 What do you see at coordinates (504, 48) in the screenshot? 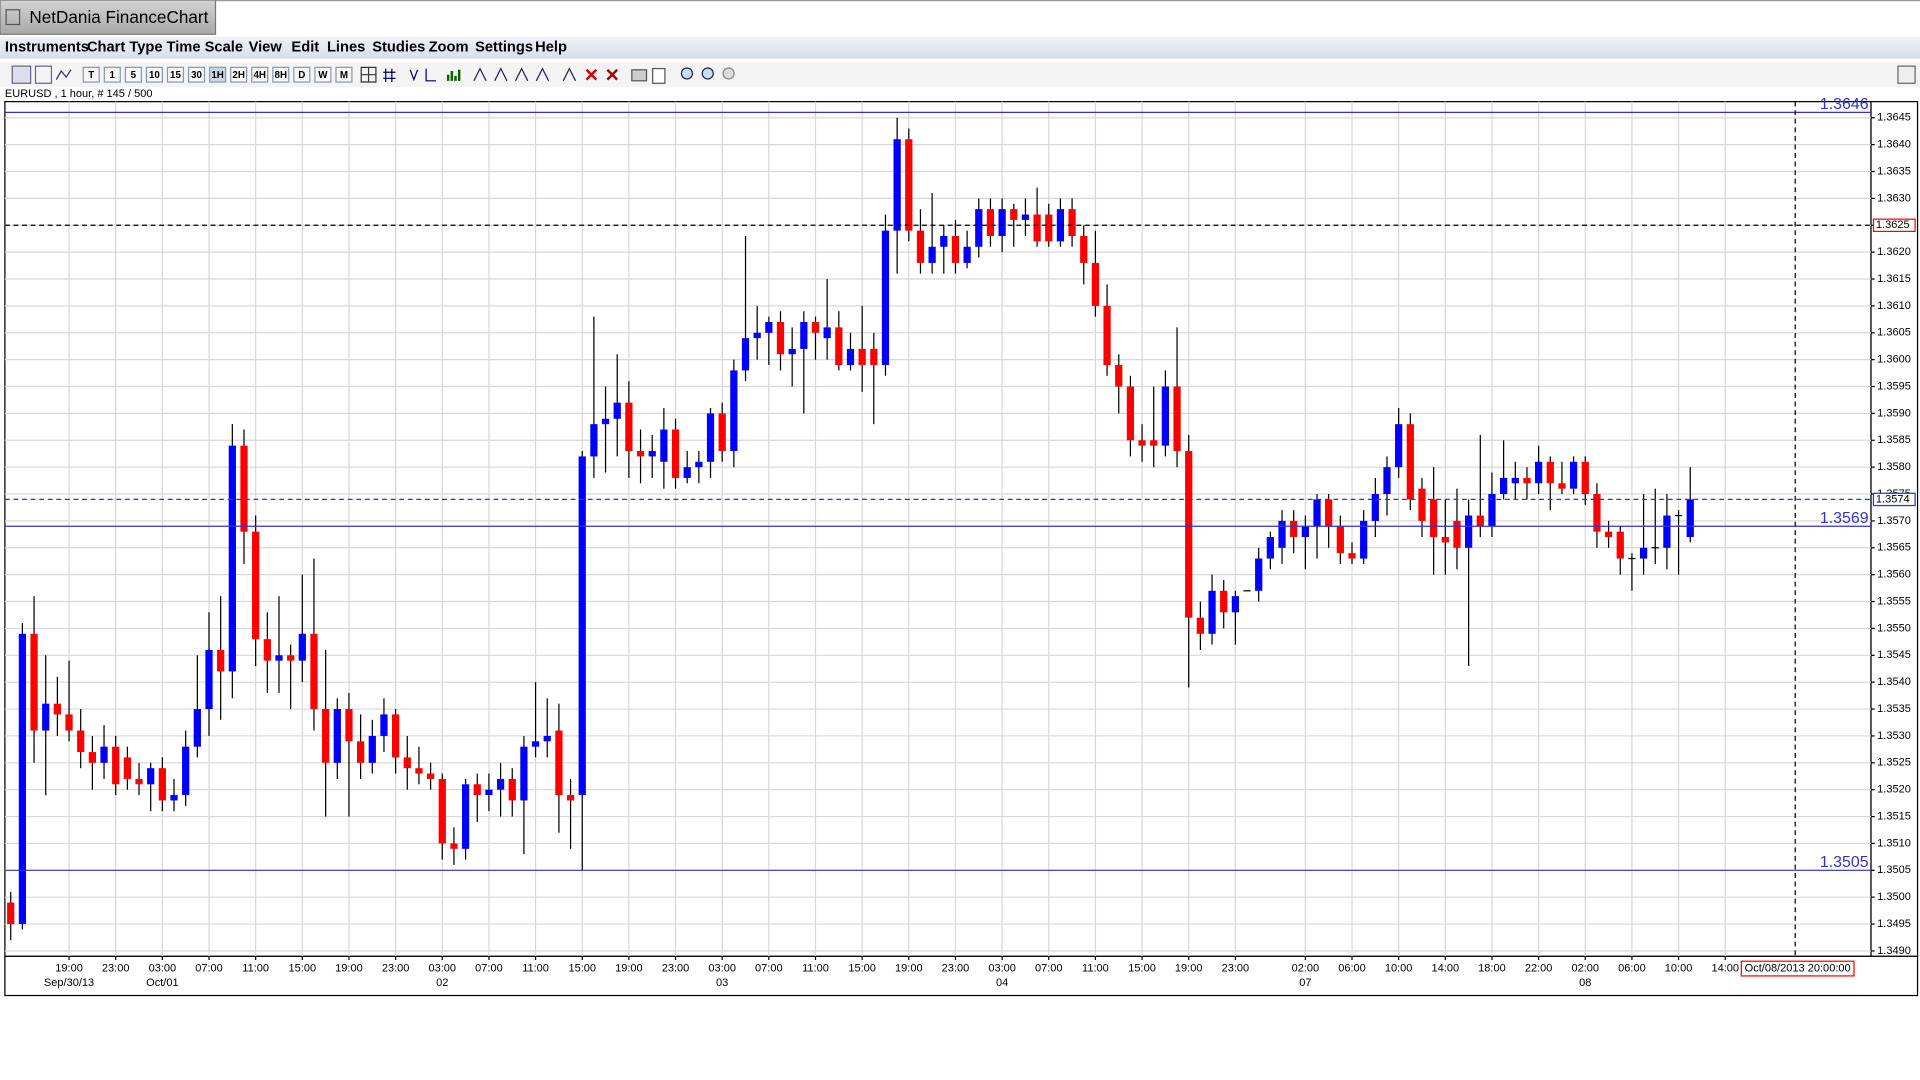
I see `menu-item: Settings` at bounding box center [504, 48].